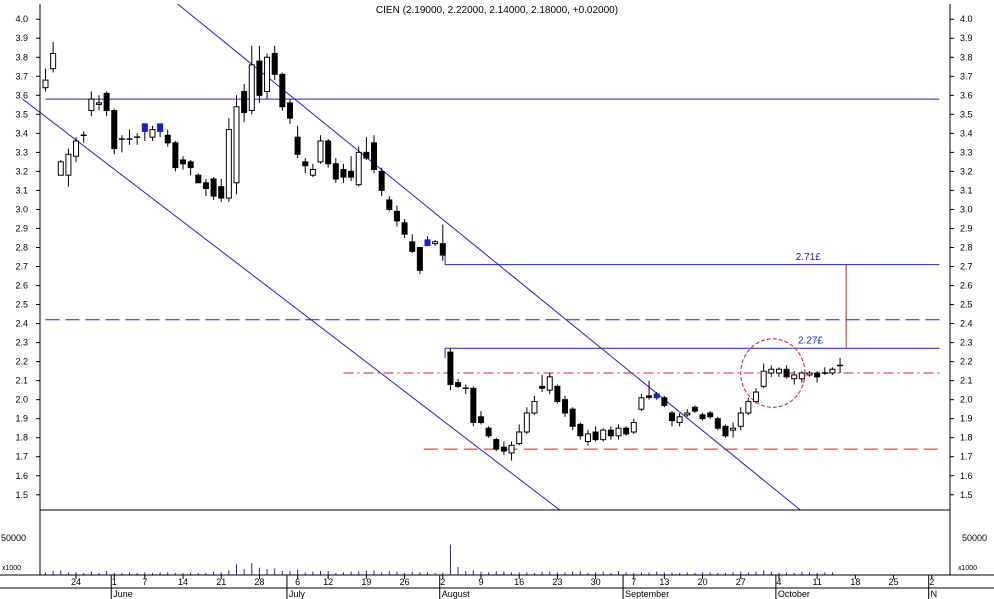  What do you see at coordinates (21, 457) in the screenshot?
I see `price-tick-label: 1.7` at bounding box center [21, 457].